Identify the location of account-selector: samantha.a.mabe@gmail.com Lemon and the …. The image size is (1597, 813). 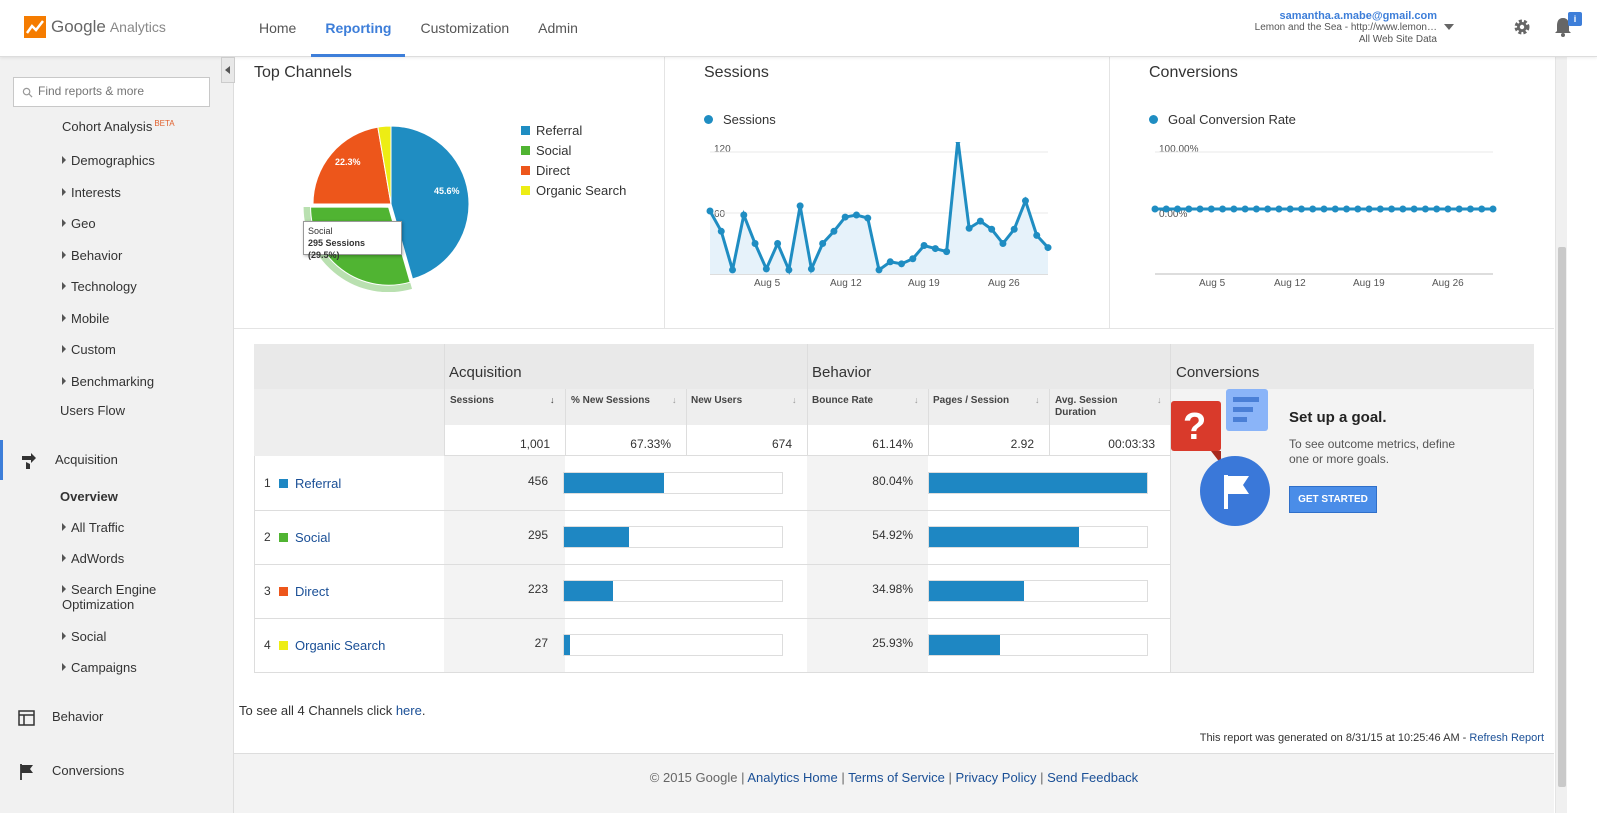
(1346, 28).